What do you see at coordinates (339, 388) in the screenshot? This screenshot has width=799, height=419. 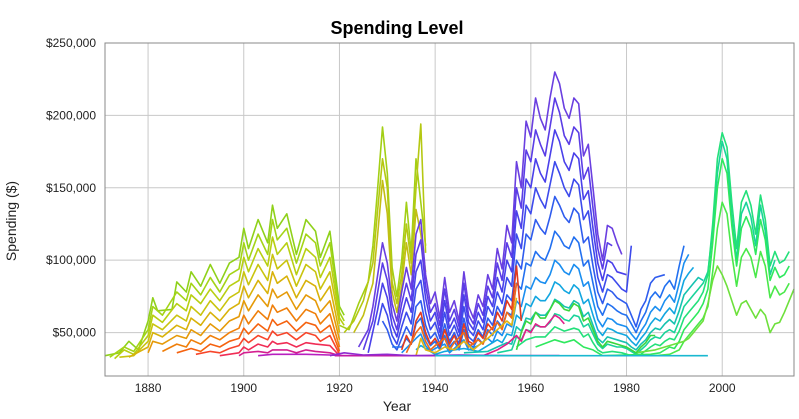 I see `x-tick-label: 1920` at bounding box center [339, 388].